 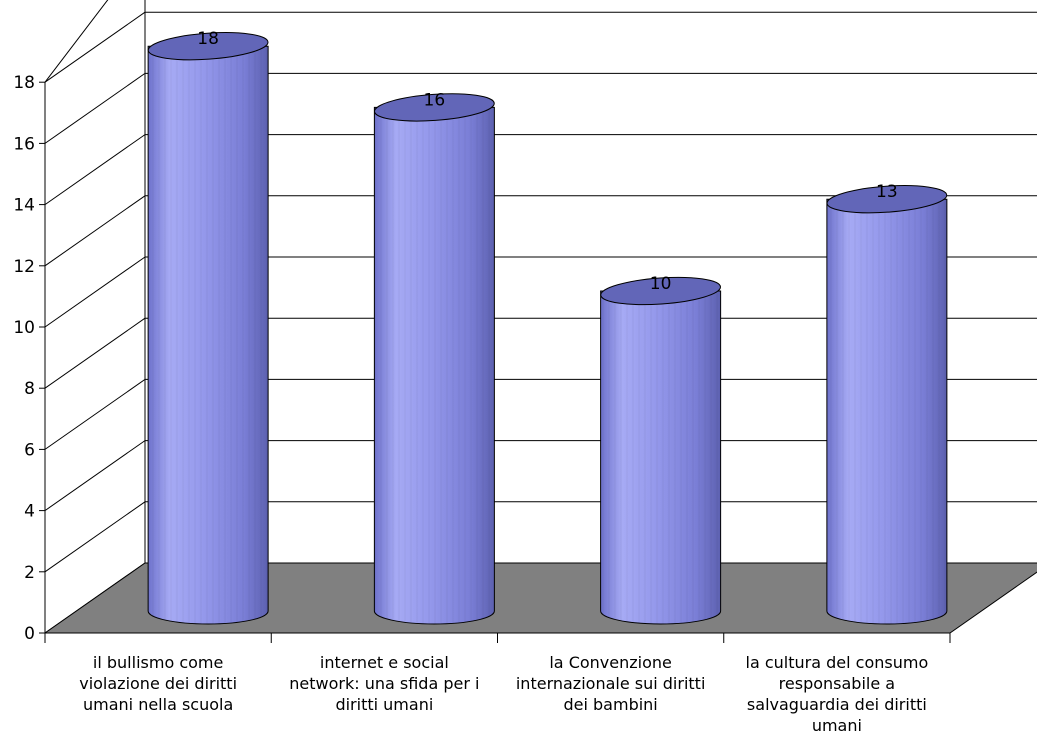 I want to click on data-label: 10, so click(x=661, y=284).